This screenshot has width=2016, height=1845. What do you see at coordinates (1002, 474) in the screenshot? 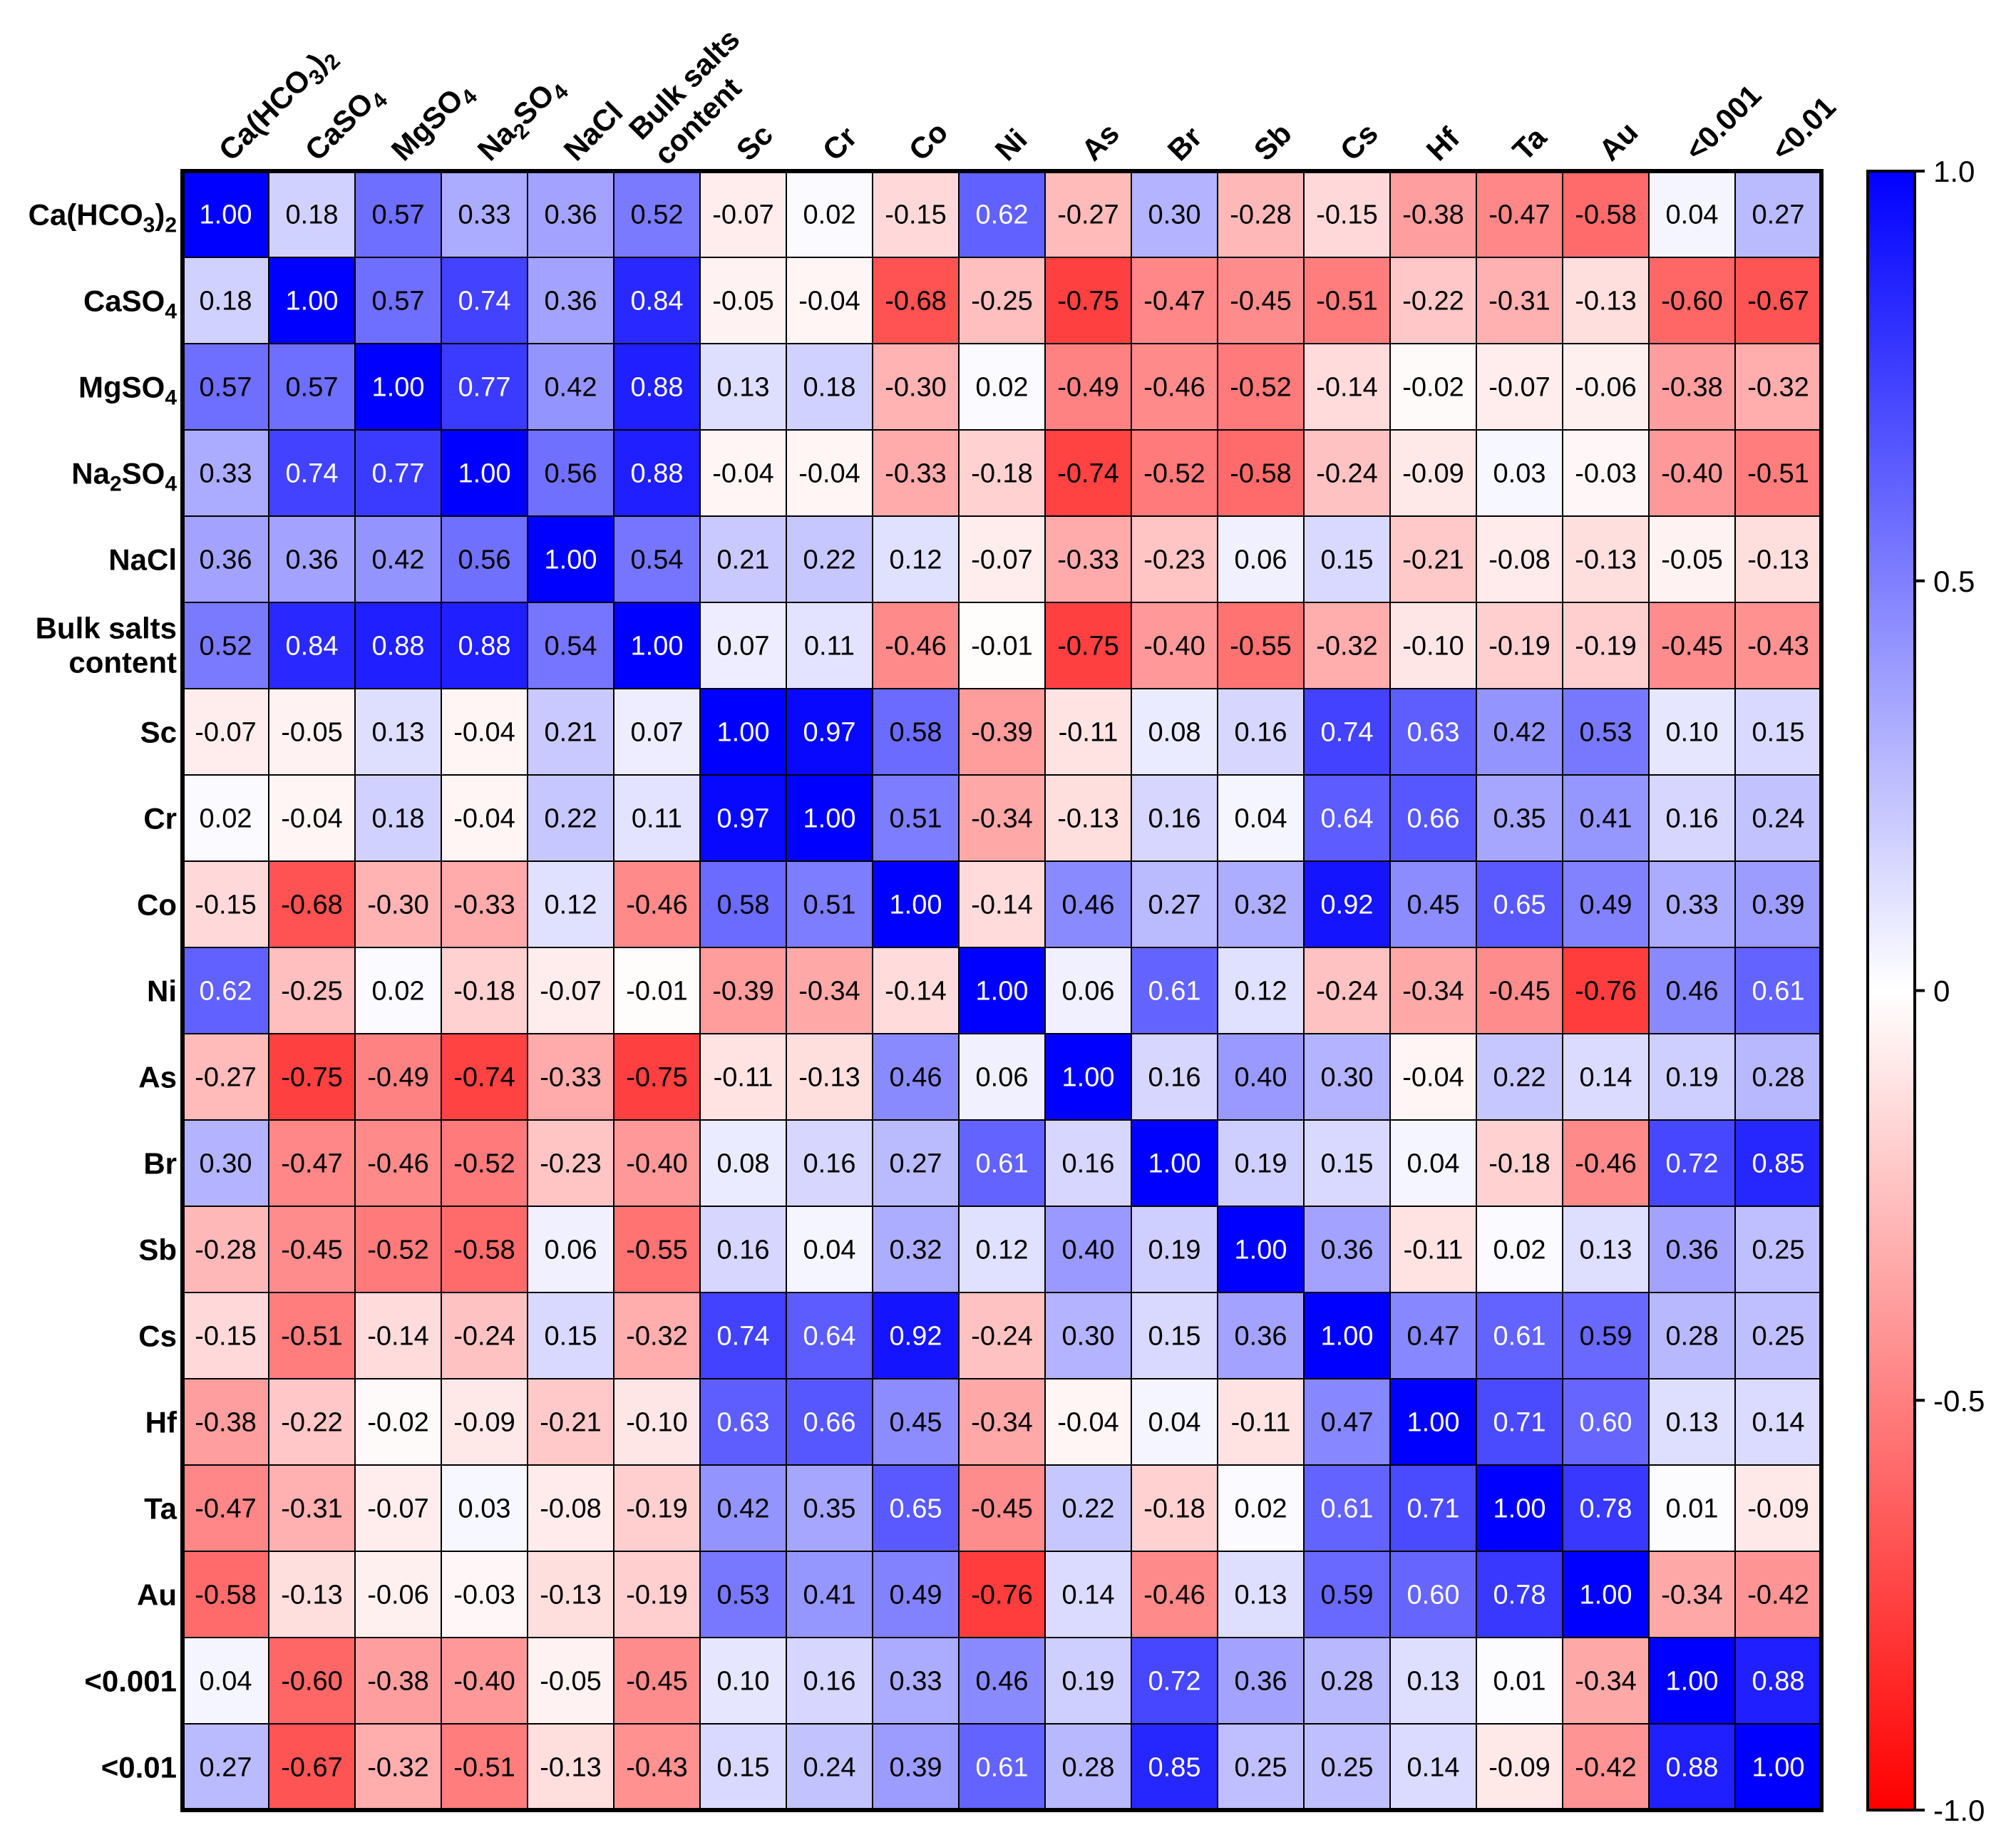
I see `cell-value-label: -0.18` at bounding box center [1002, 474].